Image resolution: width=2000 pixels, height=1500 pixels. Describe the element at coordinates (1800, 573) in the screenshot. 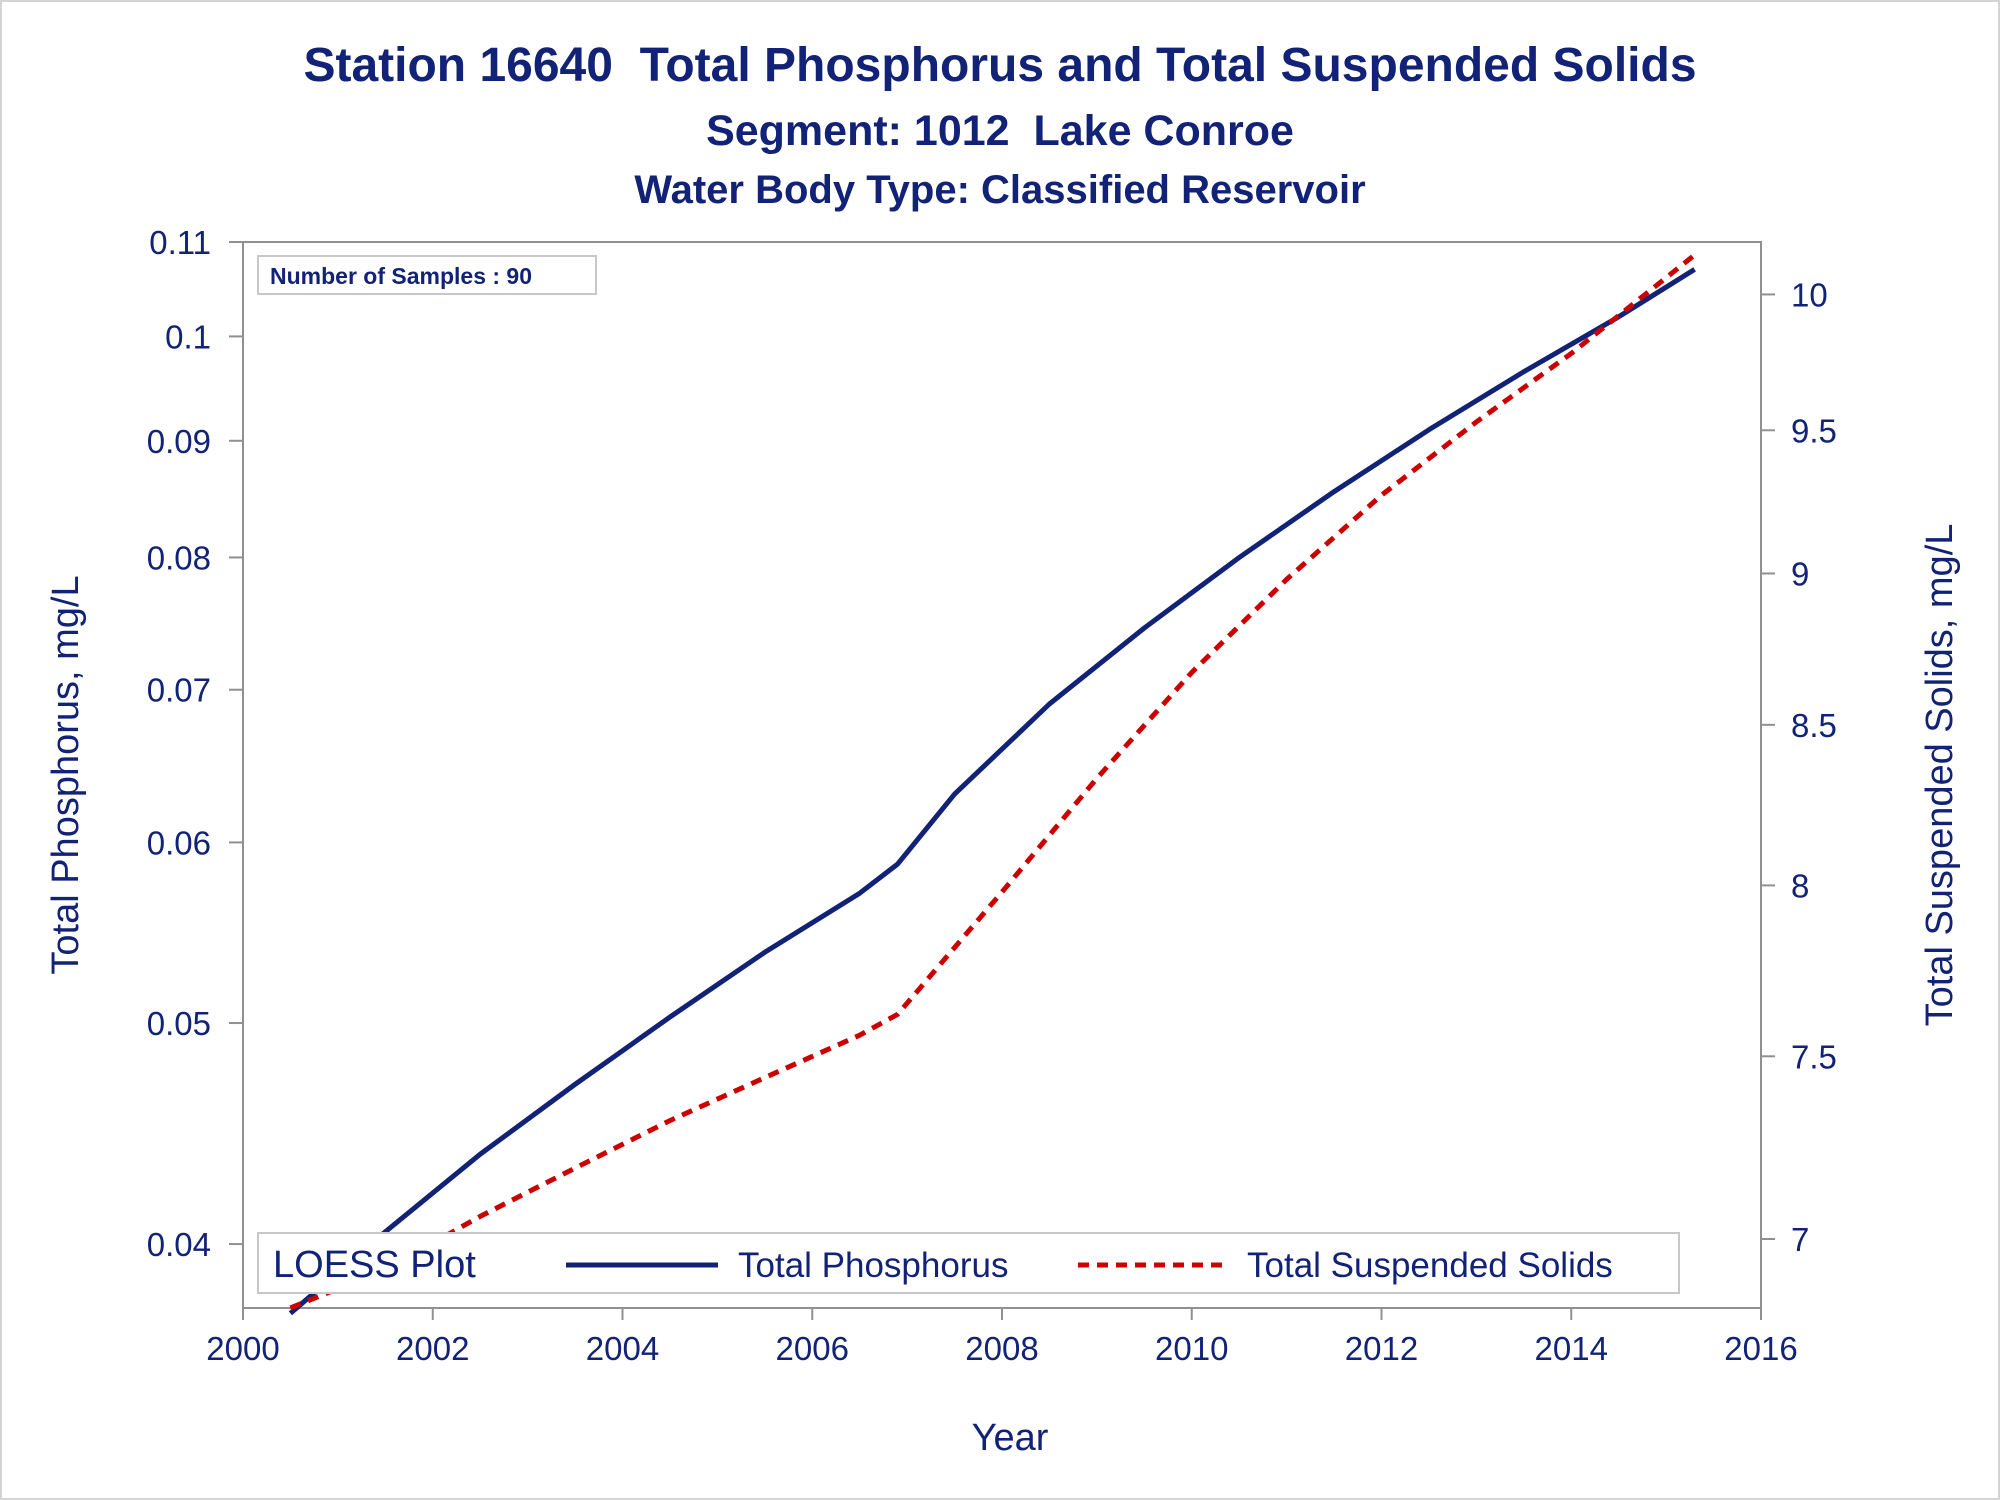

I see `y2-tick-label: 9` at that location.